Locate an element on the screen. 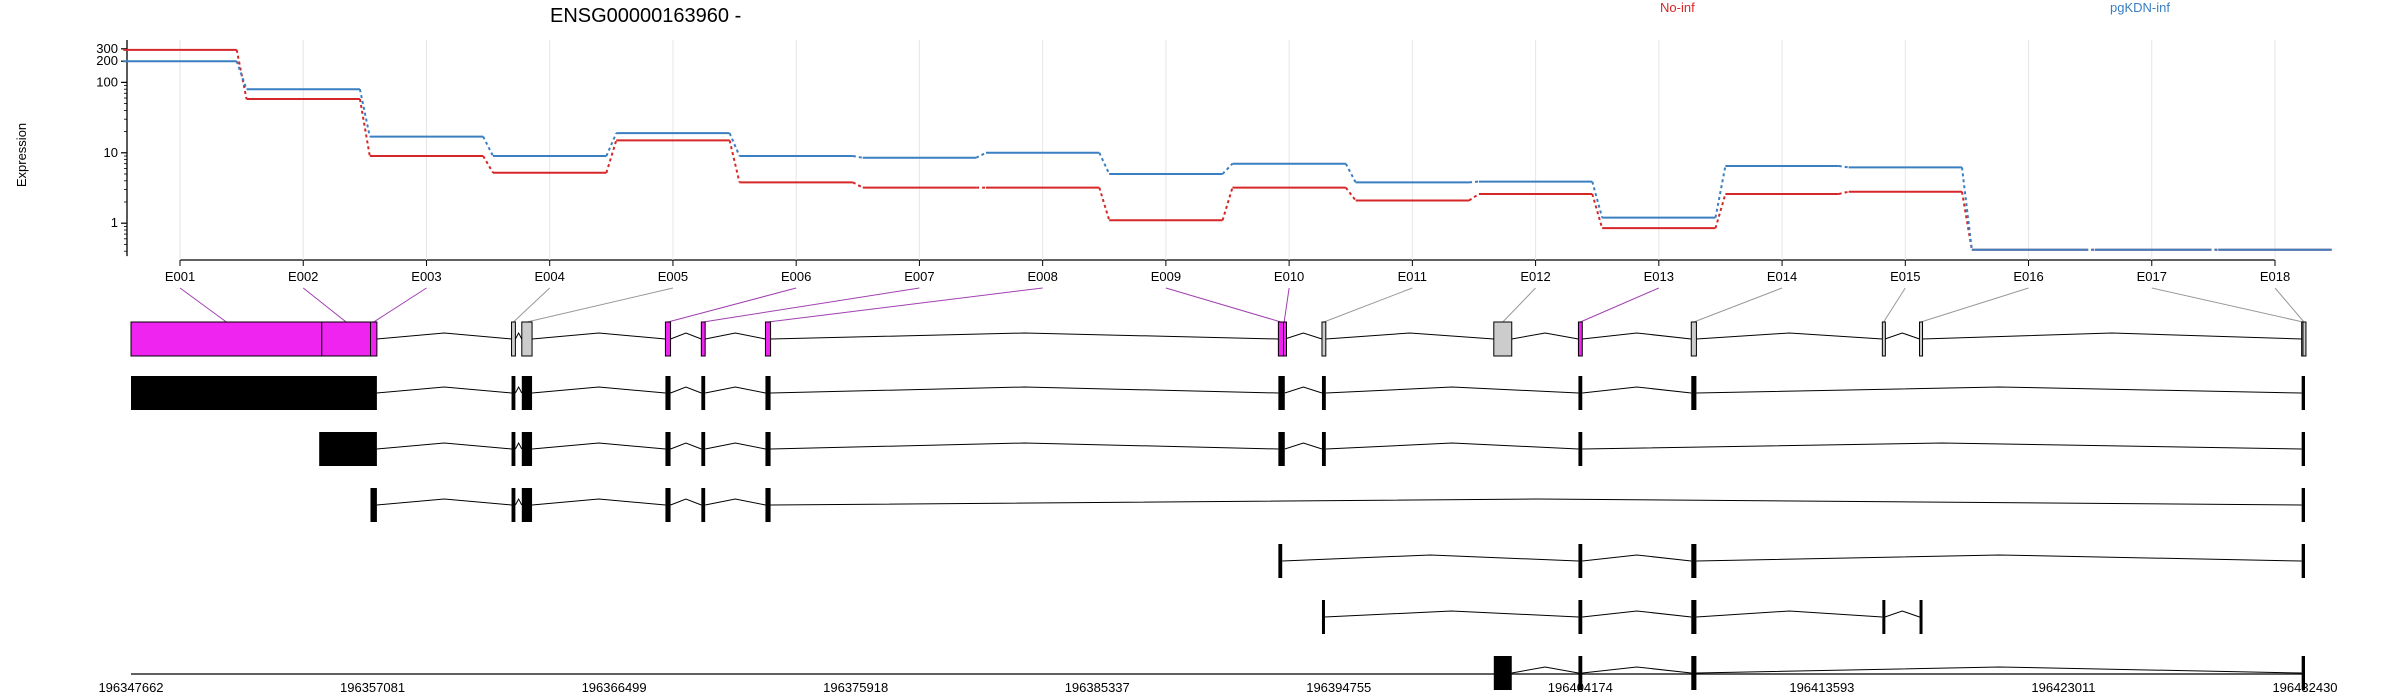 The width and height of the screenshot is (2400, 700). x-tick-label: E006 is located at coordinates (796, 276).